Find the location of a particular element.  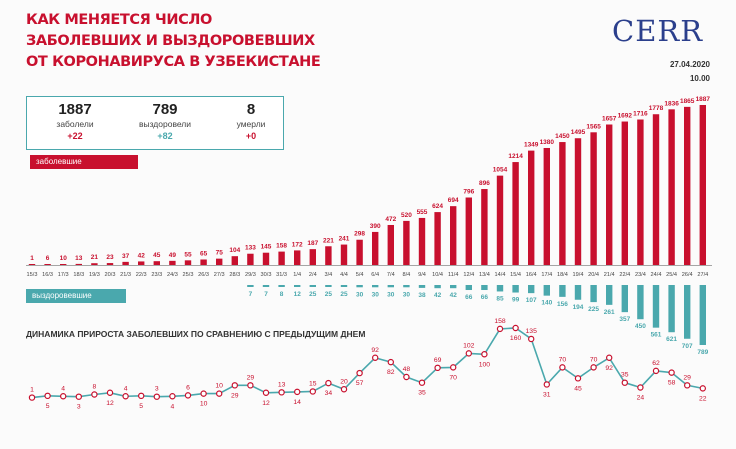

died-label: умерли is located at coordinates (251, 124).